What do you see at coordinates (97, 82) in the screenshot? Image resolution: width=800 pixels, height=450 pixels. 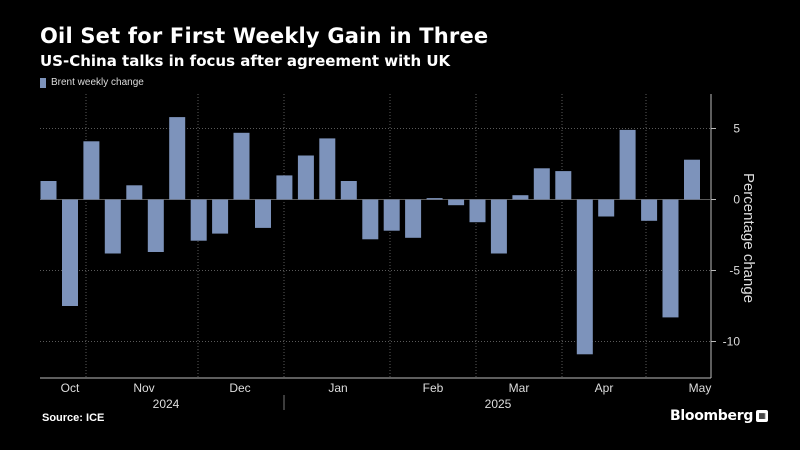 I see `legend-label: Brent weekly change` at bounding box center [97, 82].